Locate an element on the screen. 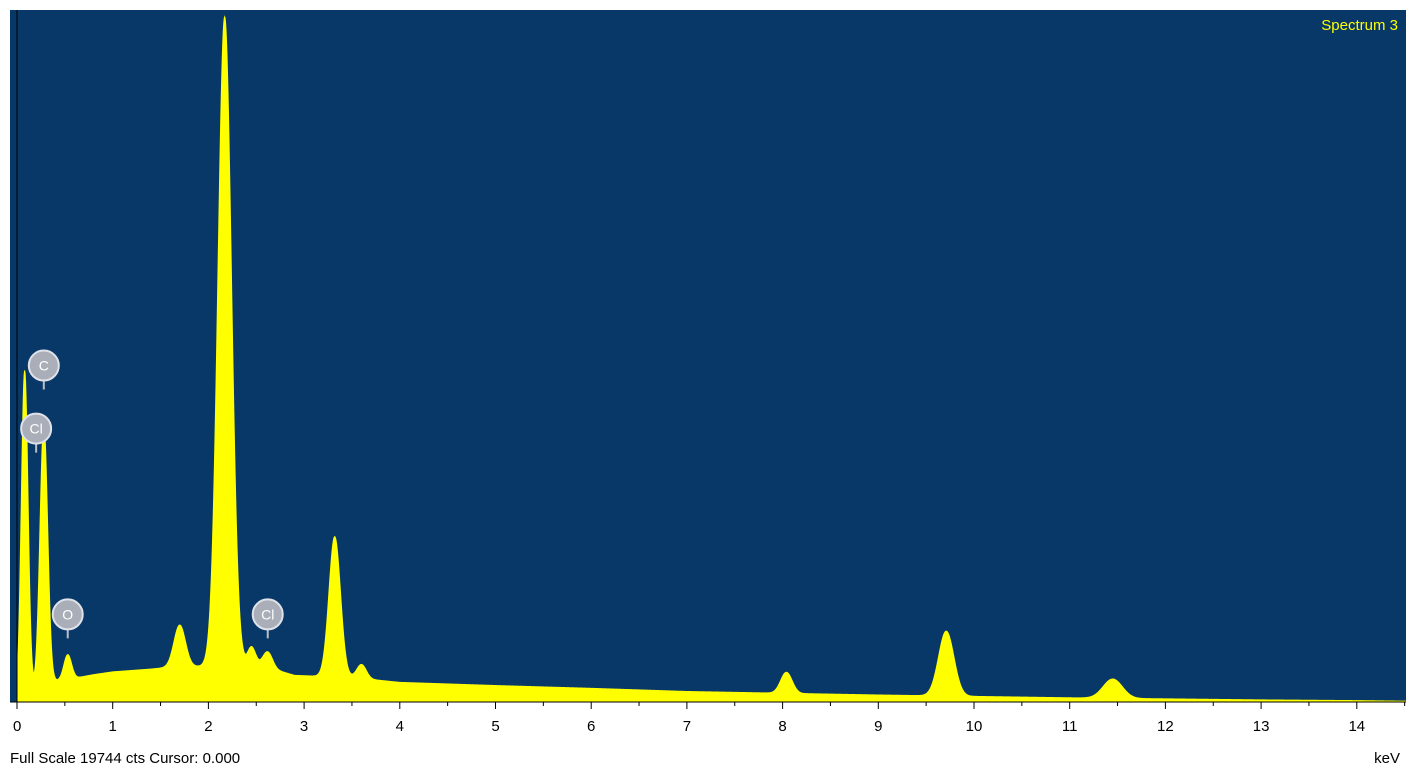  x-tick-label: 4 is located at coordinates (400, 726).